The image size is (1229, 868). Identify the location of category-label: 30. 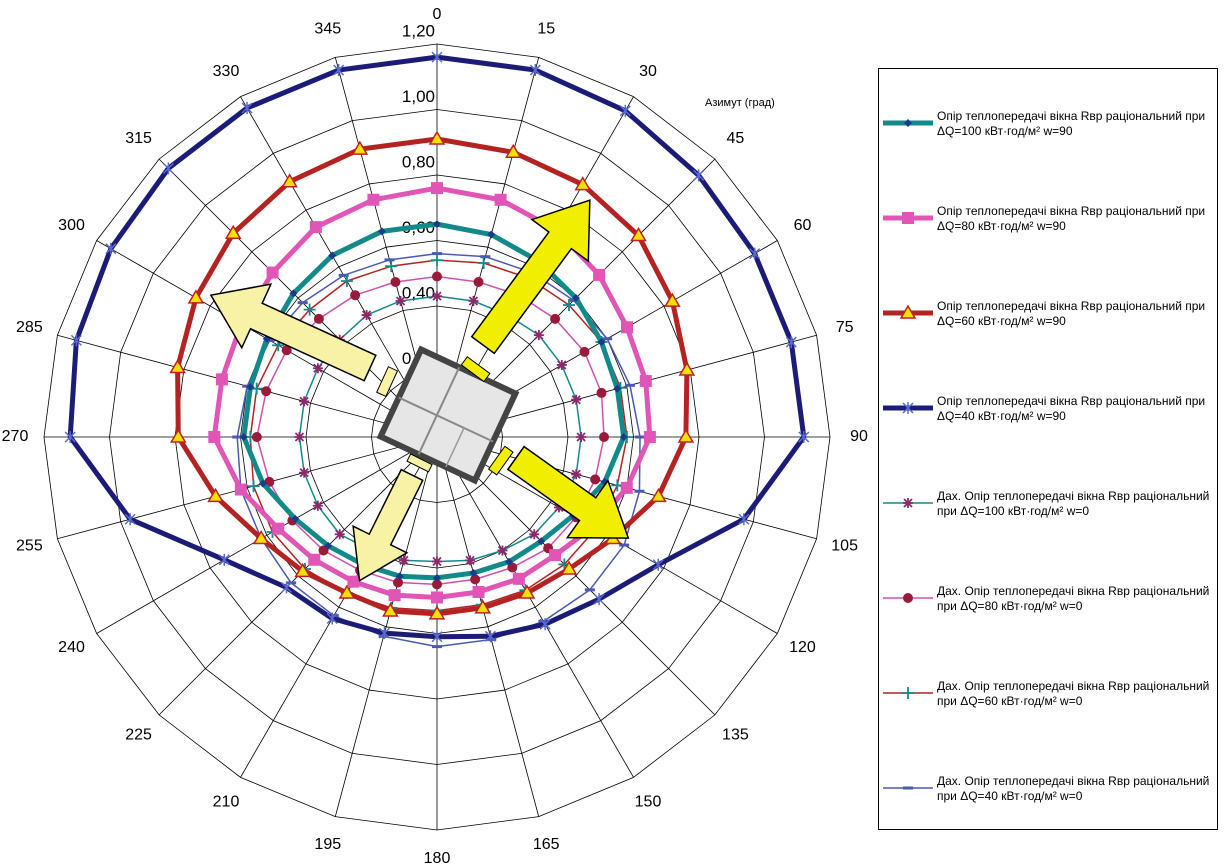
(648, 71).